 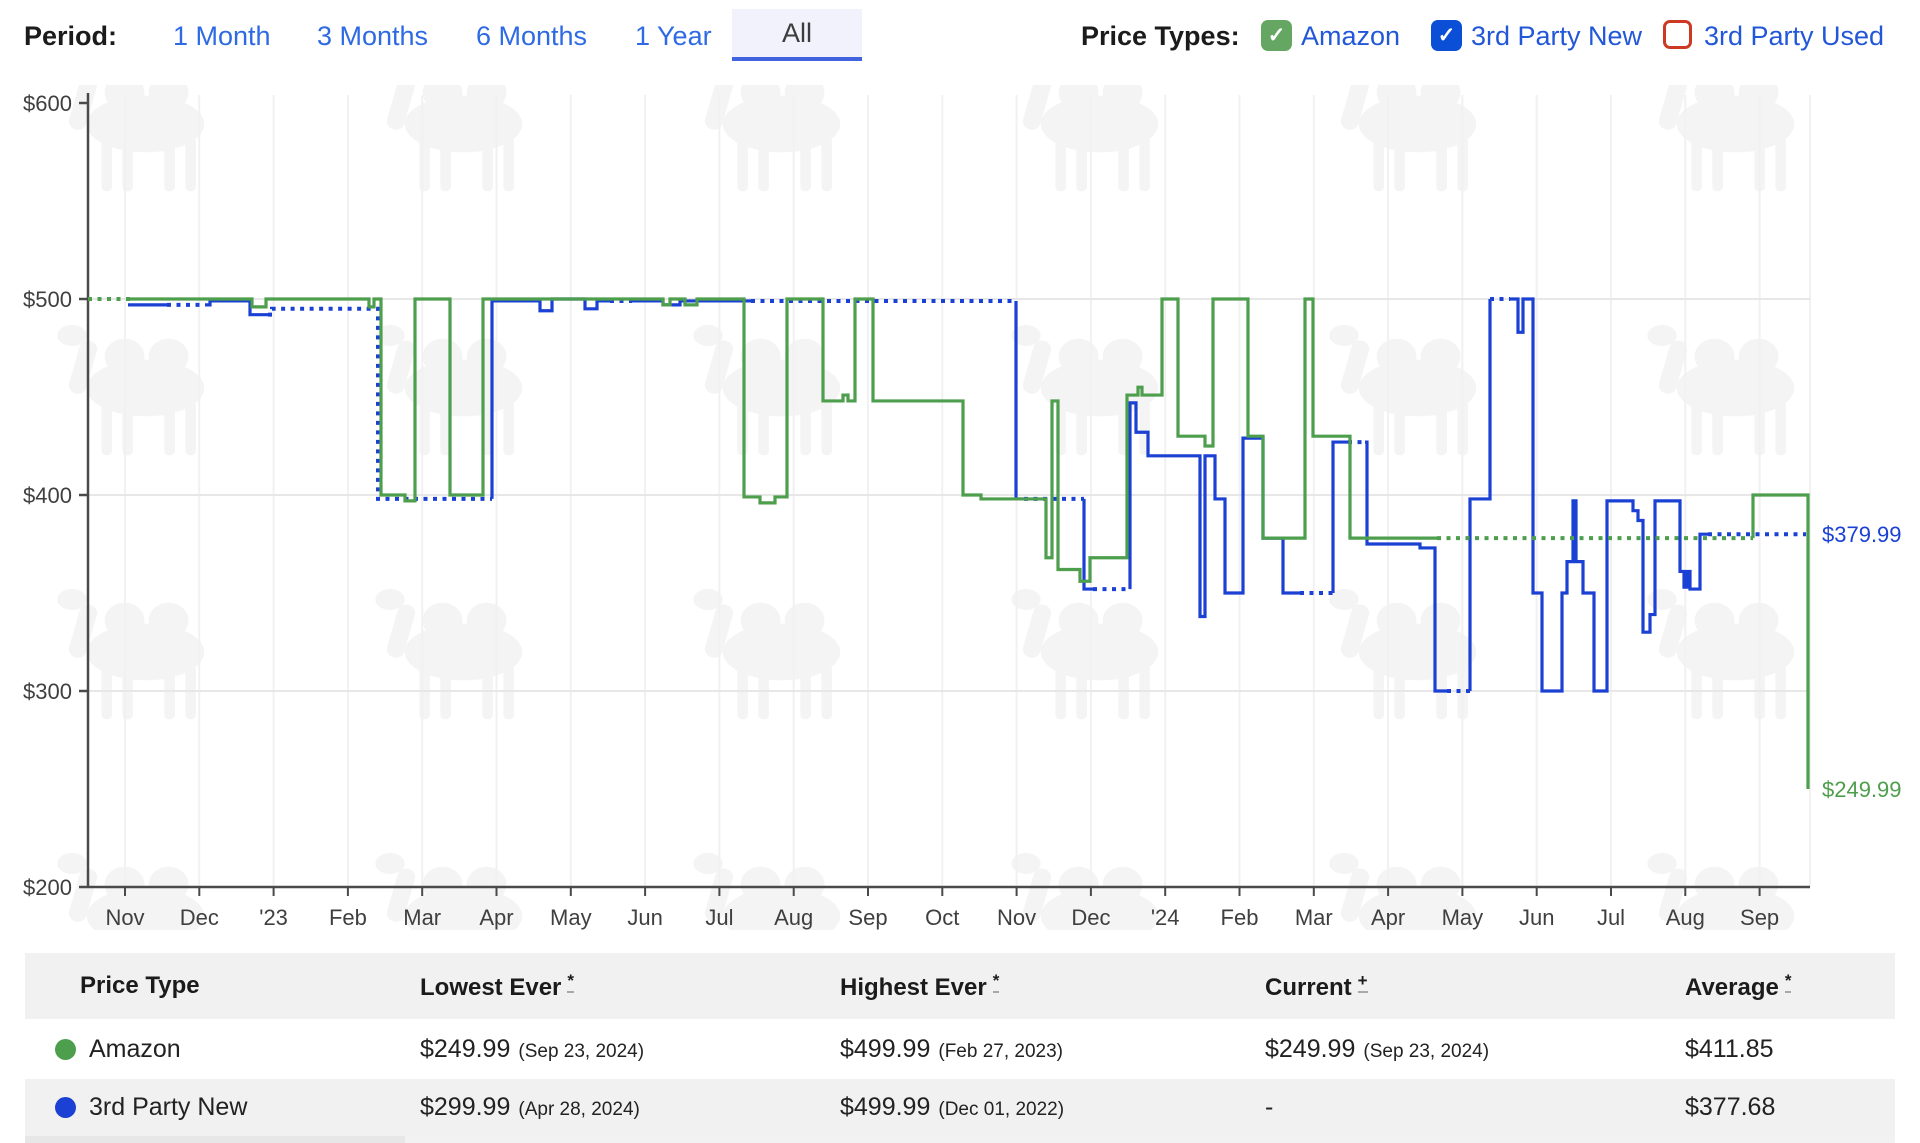 What do you see at coordinates (1780, 641) in the screenshot?
I see `amazon-price-line-solid` at bounding box center [1780, 641].